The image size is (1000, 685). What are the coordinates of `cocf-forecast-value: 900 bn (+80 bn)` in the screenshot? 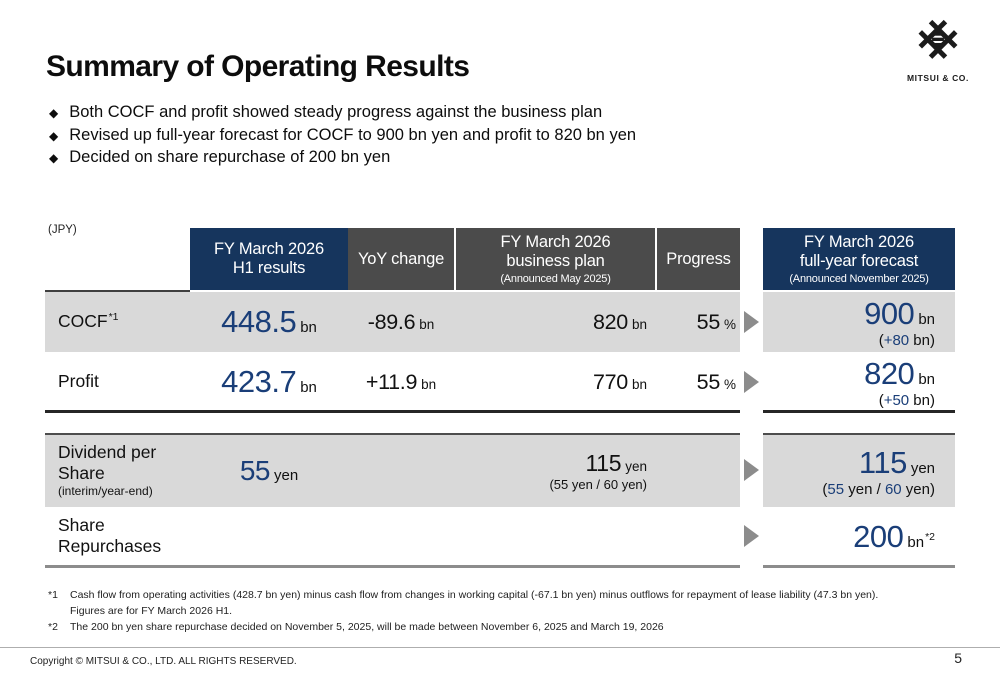 It's located at (859, 322).